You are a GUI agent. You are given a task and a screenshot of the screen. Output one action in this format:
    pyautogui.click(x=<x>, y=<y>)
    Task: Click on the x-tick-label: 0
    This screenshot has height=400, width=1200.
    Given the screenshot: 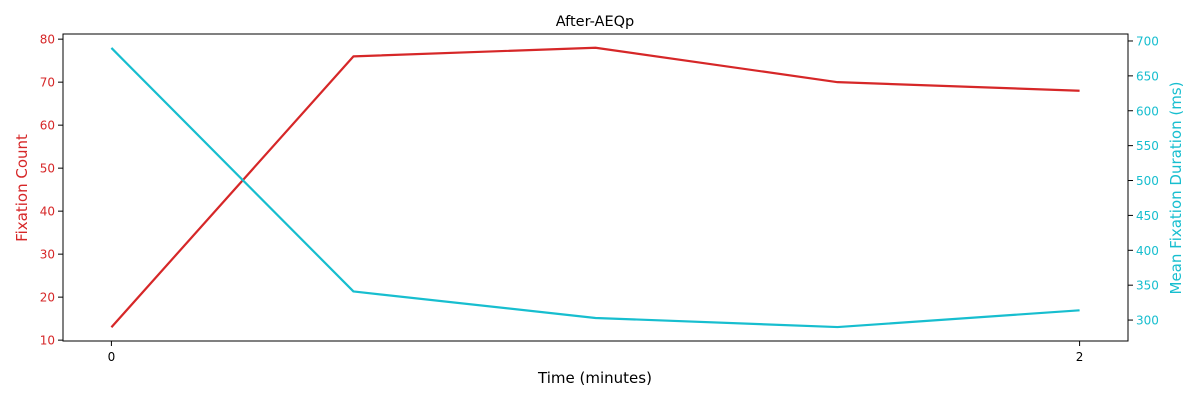 What is the action you would take?
    pyautogui.click(x=112, y=357)
    